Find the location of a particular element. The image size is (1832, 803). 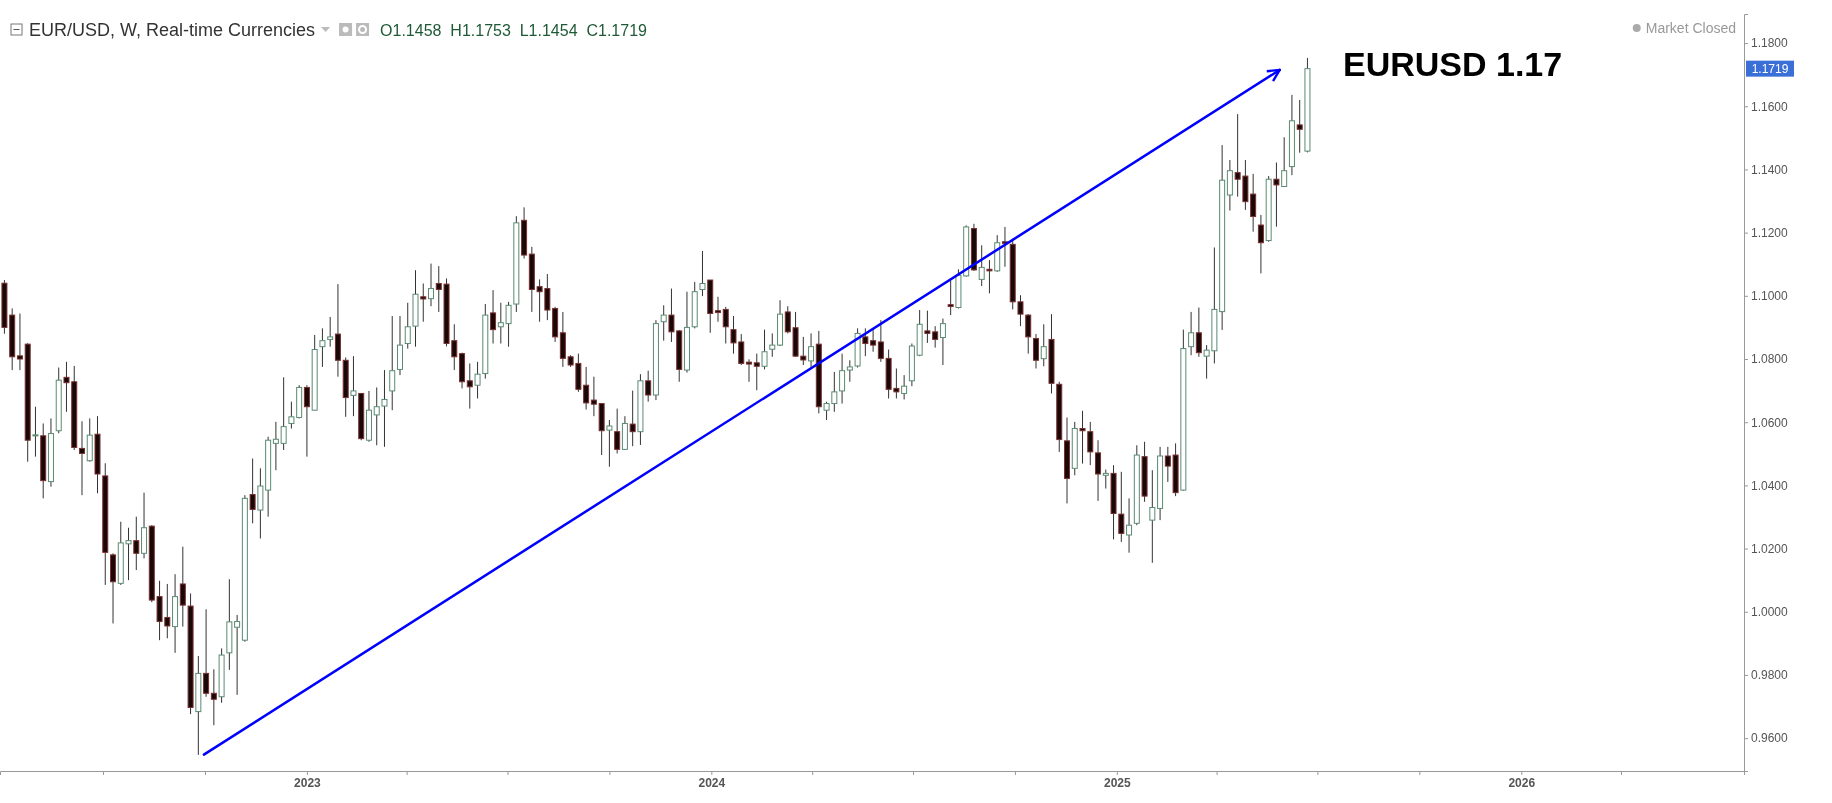

y-tick-label: 1.1400 is located at coordinates (1770, 169).